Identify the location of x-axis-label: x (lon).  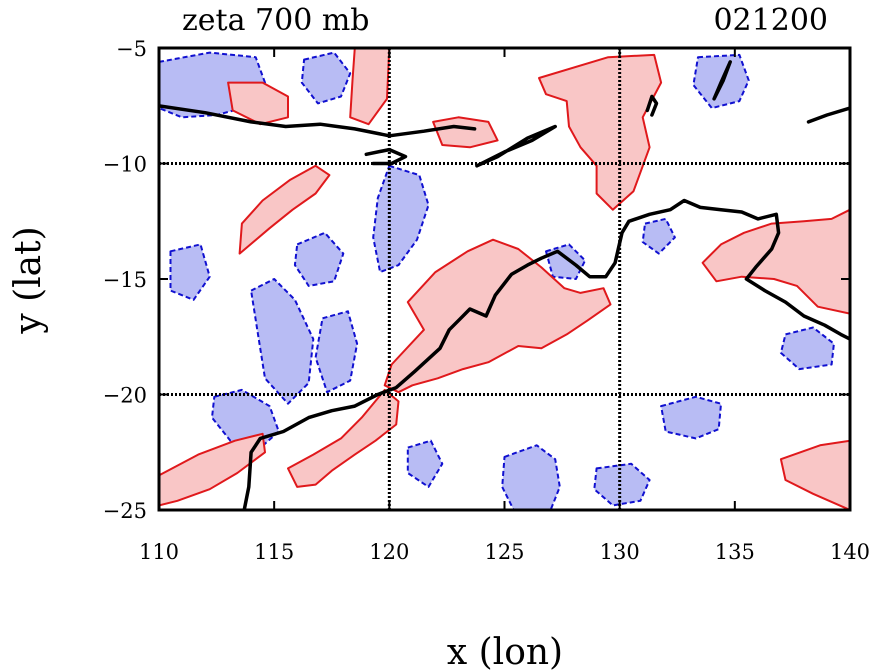
(505, 652).